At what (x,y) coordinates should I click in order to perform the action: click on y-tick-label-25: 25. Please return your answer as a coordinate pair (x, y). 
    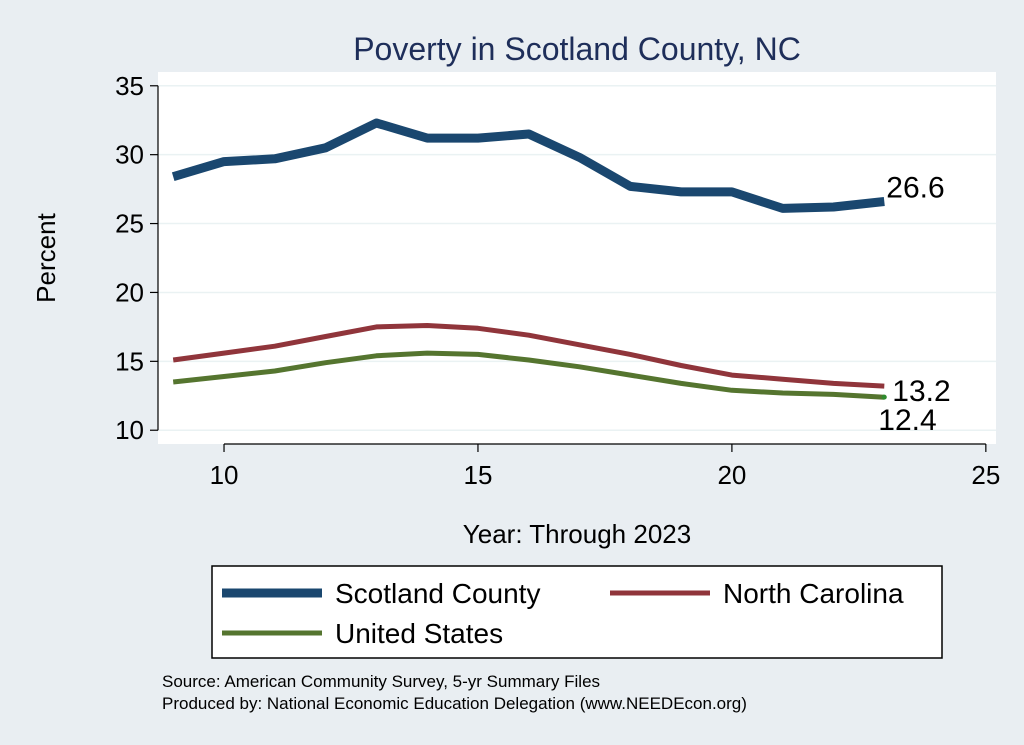
    Looking at the image, I should click on (129, 224).